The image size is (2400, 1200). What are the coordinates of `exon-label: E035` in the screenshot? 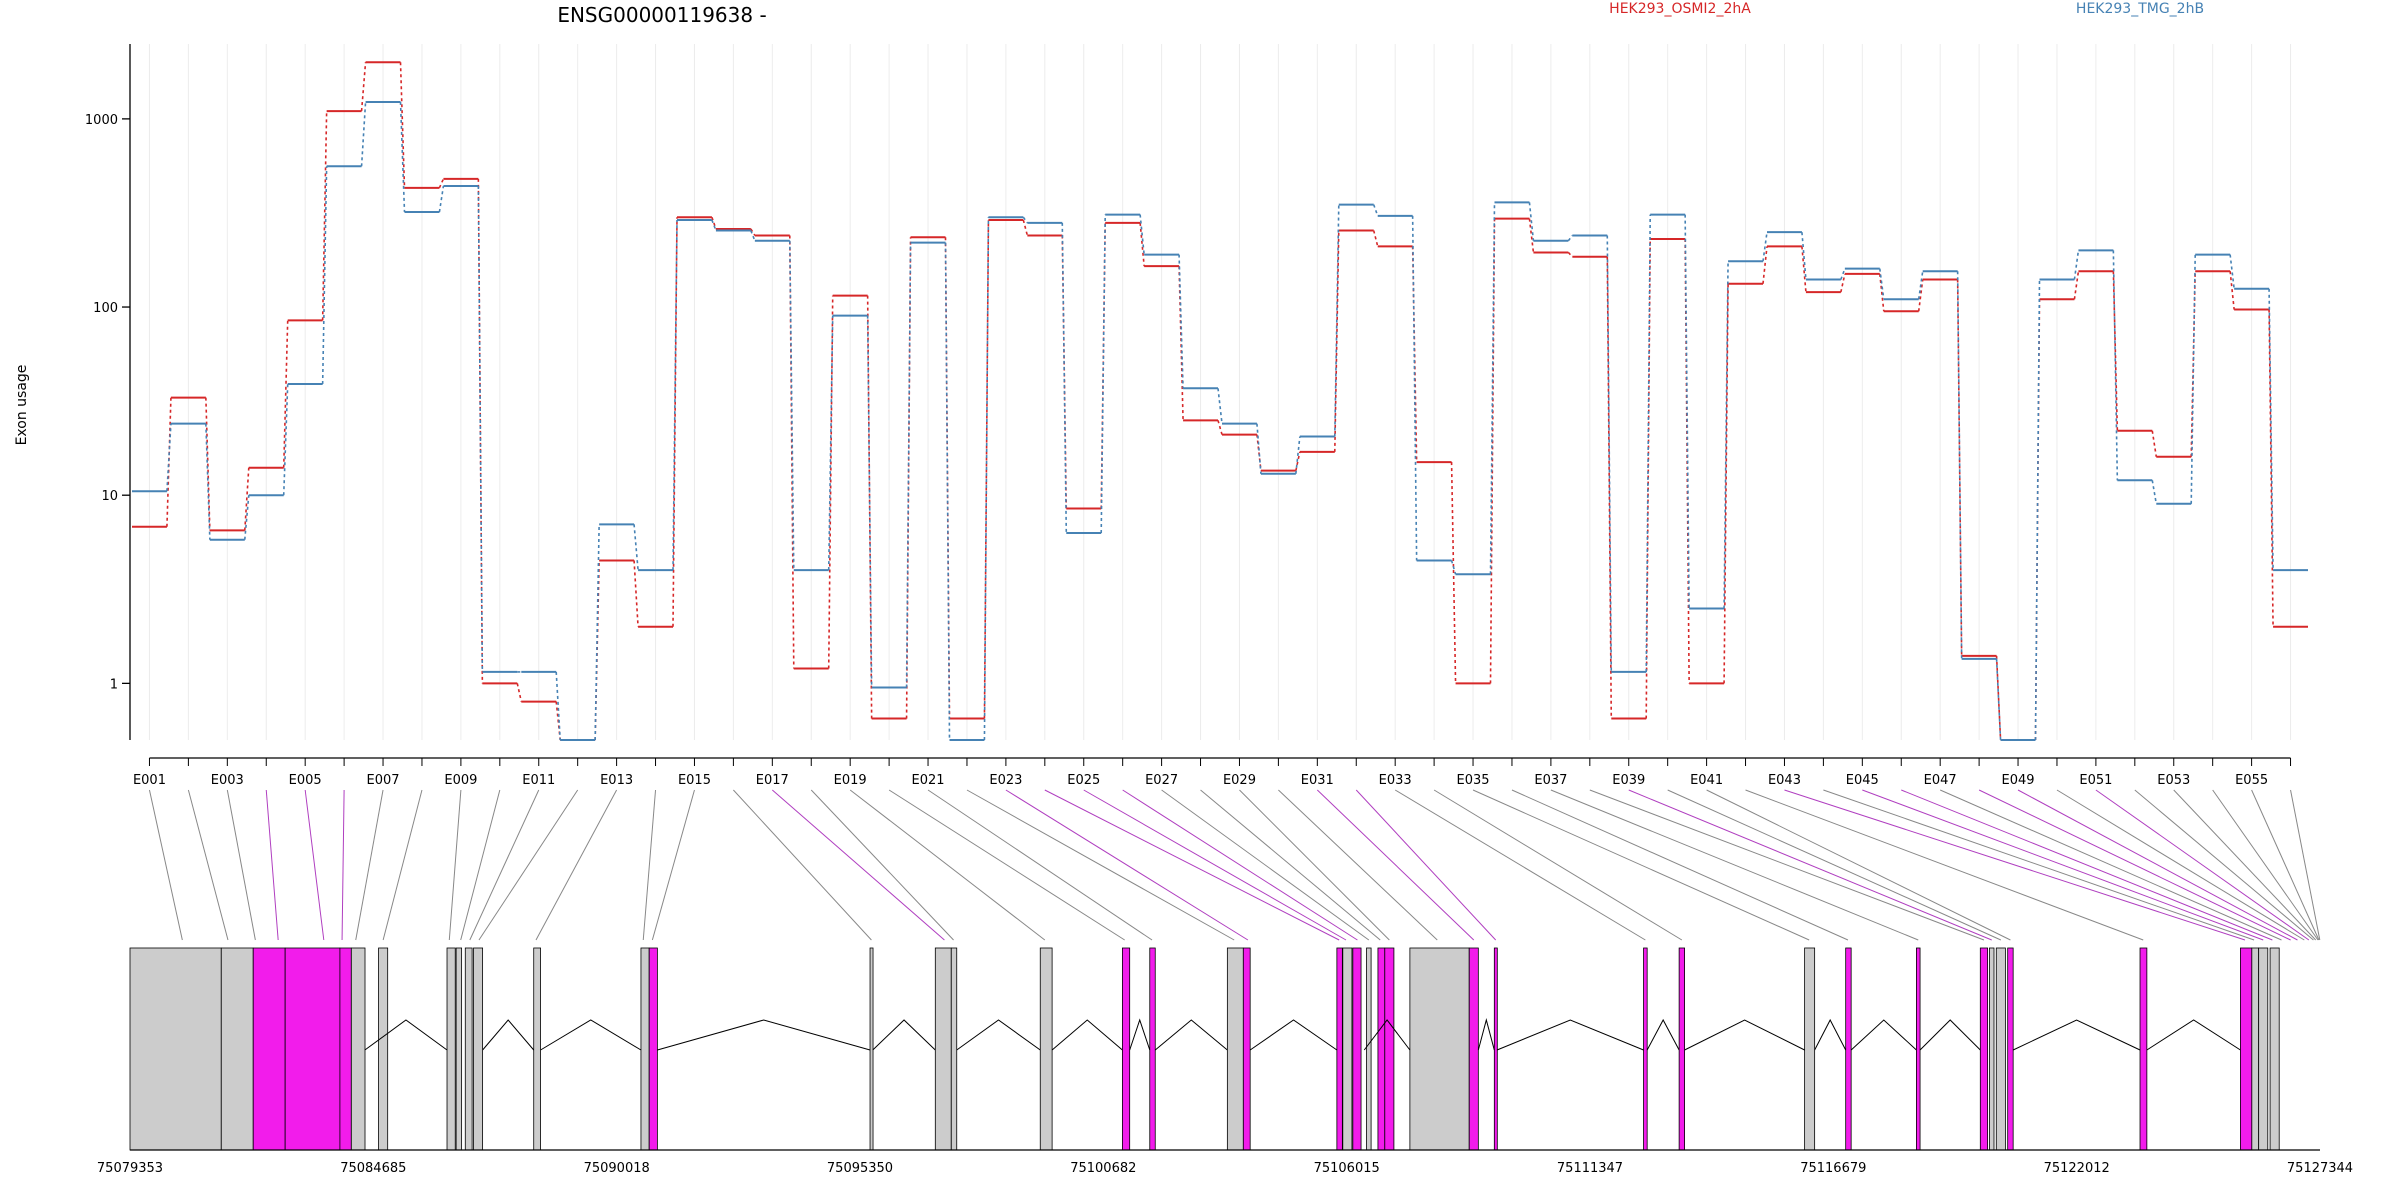 It's located at (1473, 780).